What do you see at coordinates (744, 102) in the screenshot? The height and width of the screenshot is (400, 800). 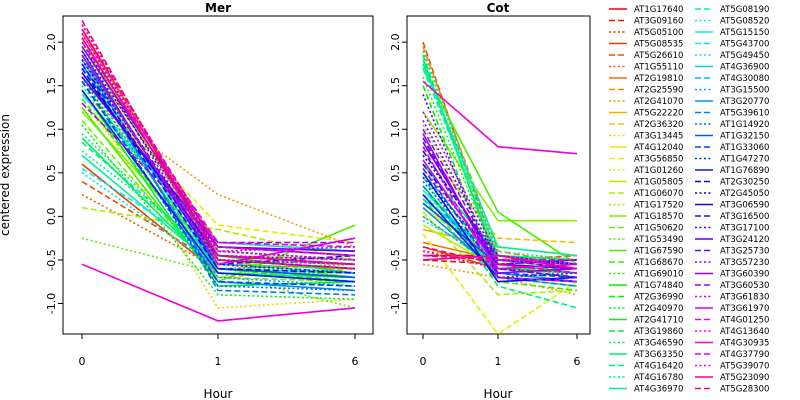 I see `legend-label: AT3G20770` at bounding box center [744, 102].